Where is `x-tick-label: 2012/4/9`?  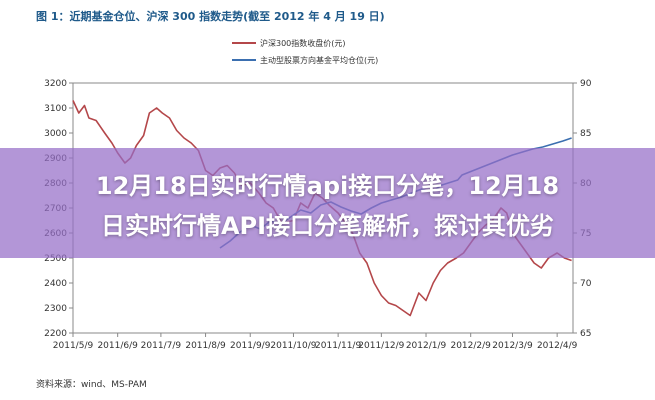 x-tick-label: 2012/4/9 is located at coordinates (557, 346).